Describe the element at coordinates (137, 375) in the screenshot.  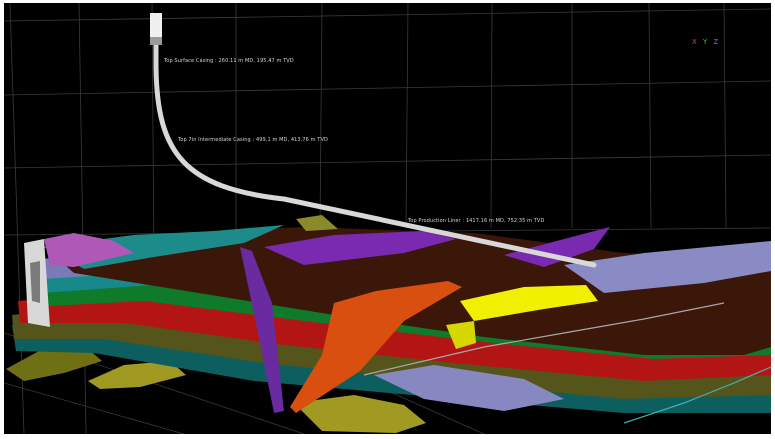
I see `horizon-yellow-base-mid` at that location.